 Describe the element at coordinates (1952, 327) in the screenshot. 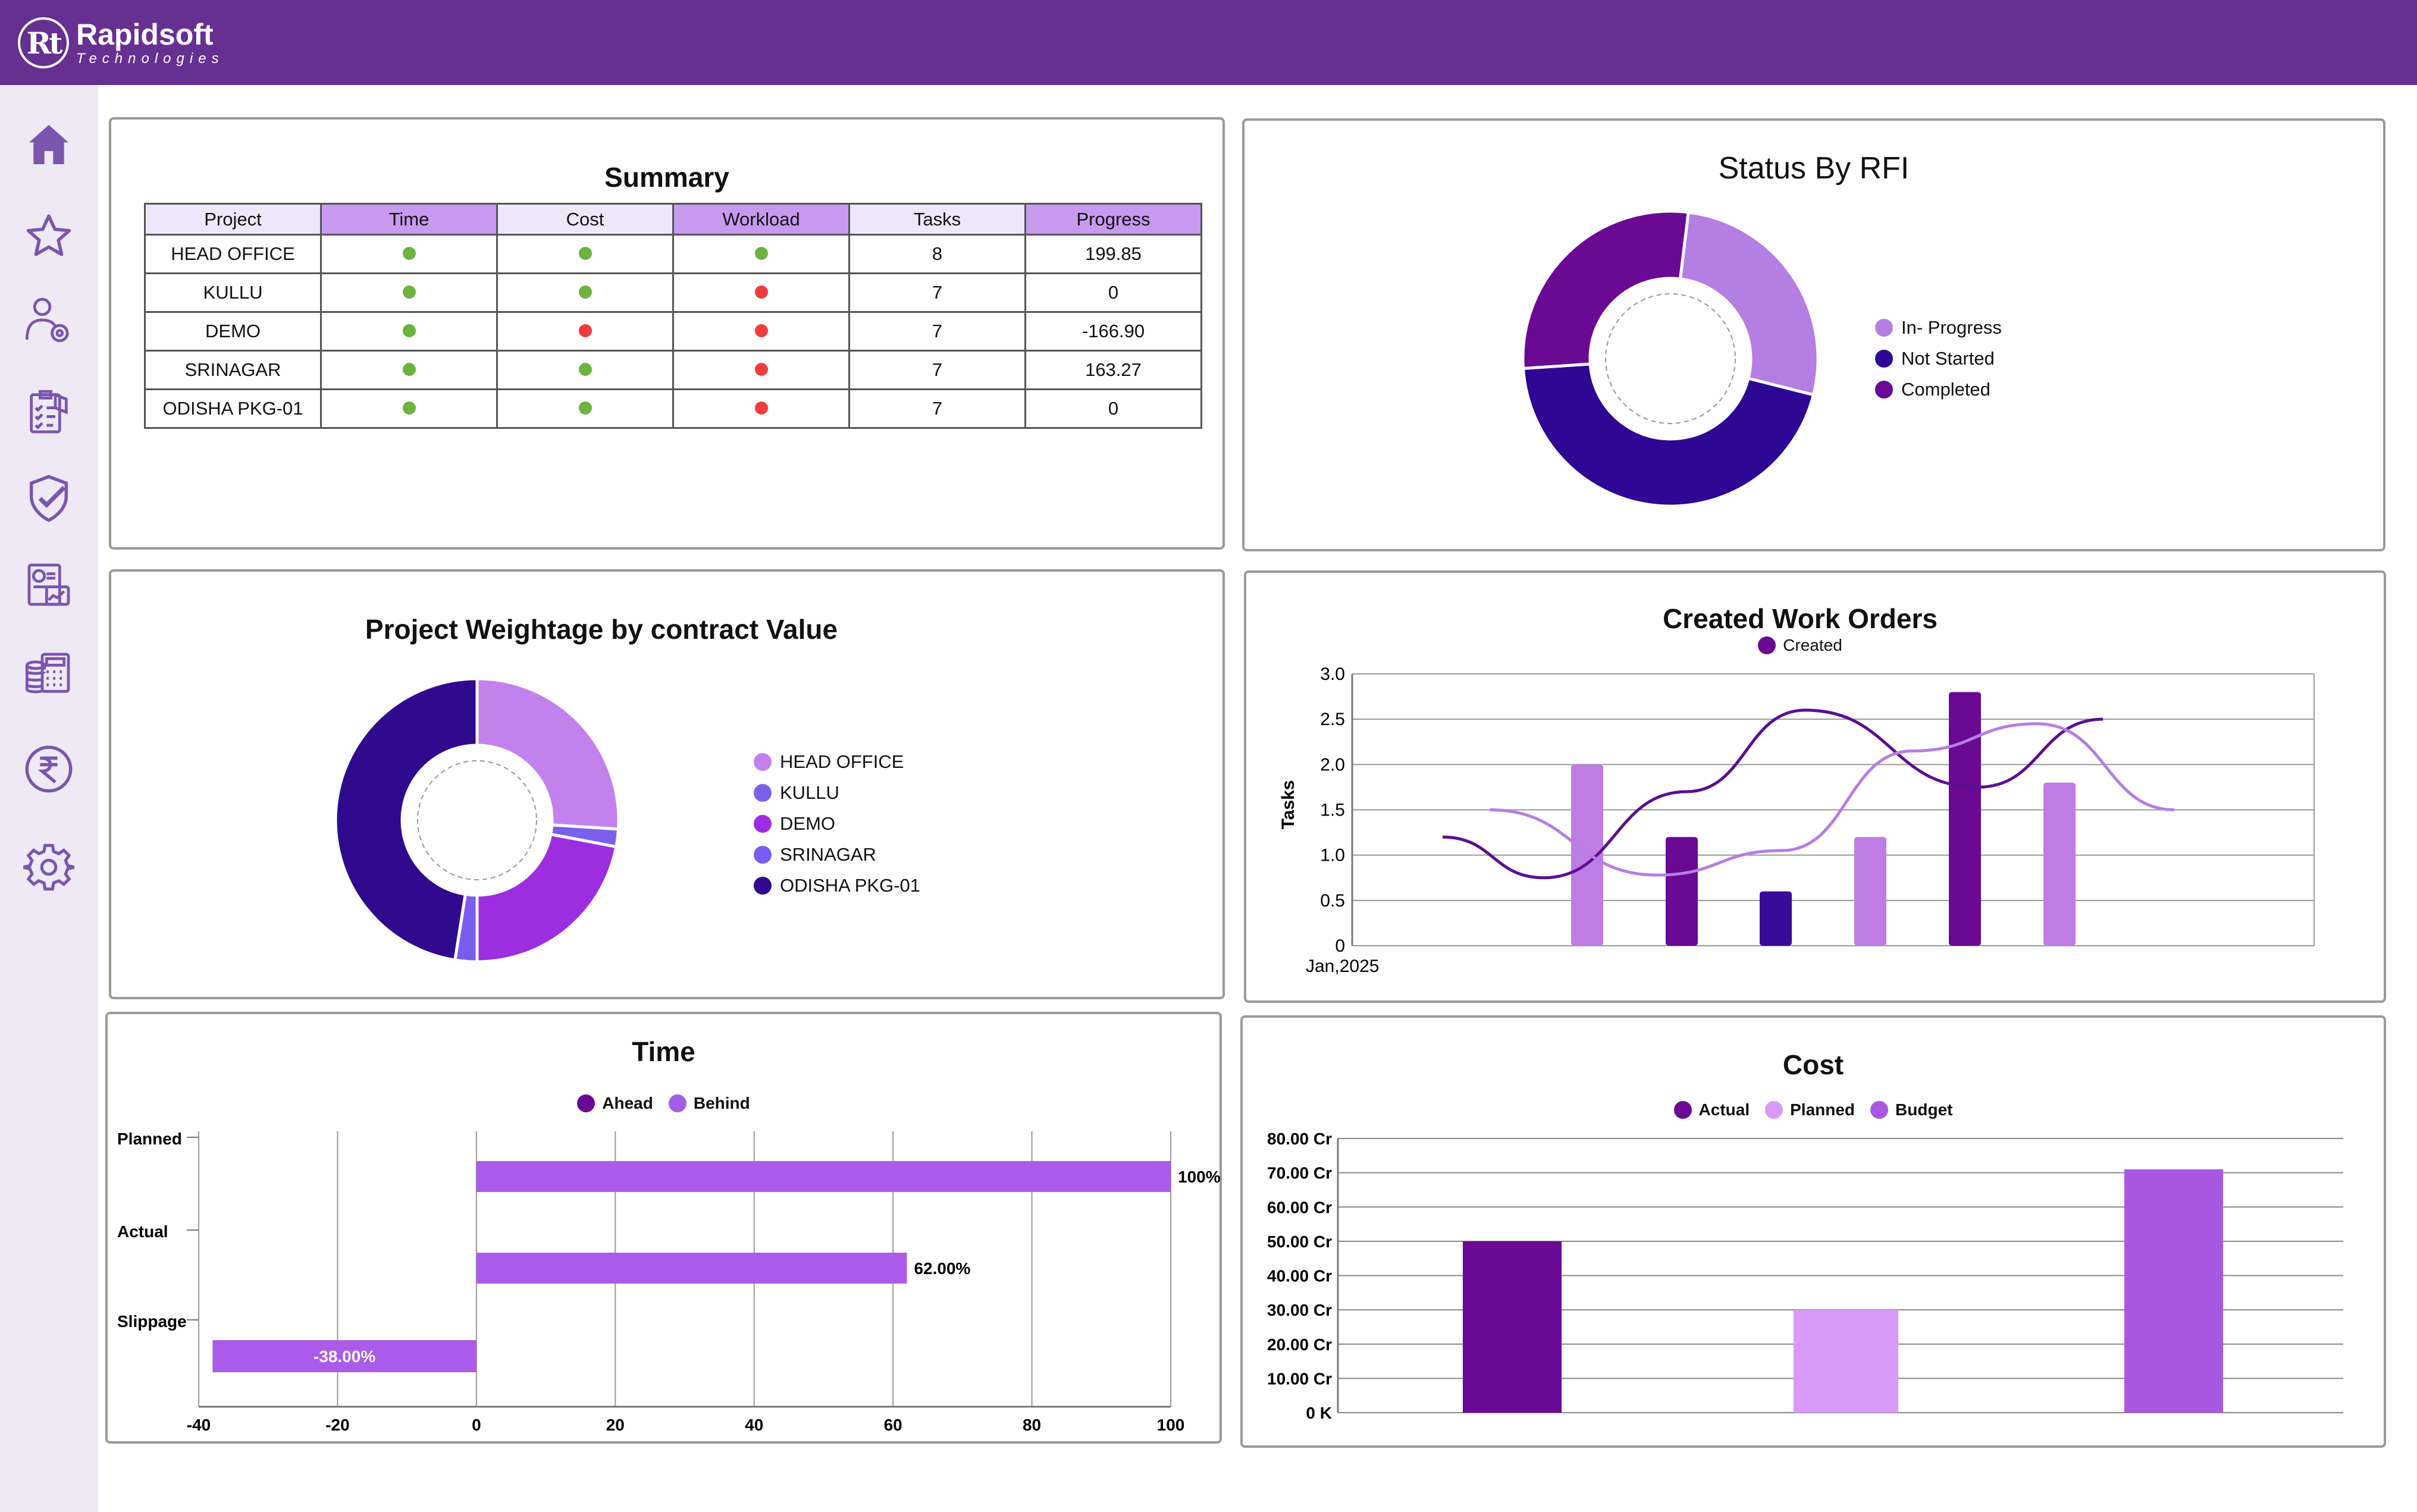

I see `legend-label: In- Progress` at that location.